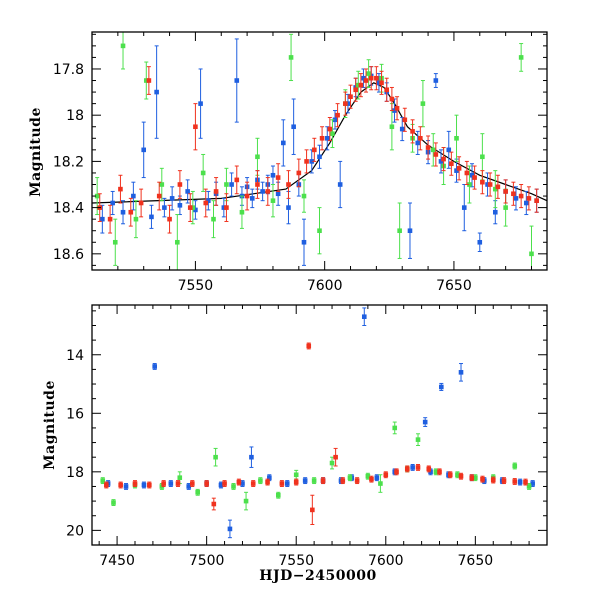 The height and width of the screenshot is (600, 600). I want to click on bottom-y-tick-label: 18, so click(75, 473).